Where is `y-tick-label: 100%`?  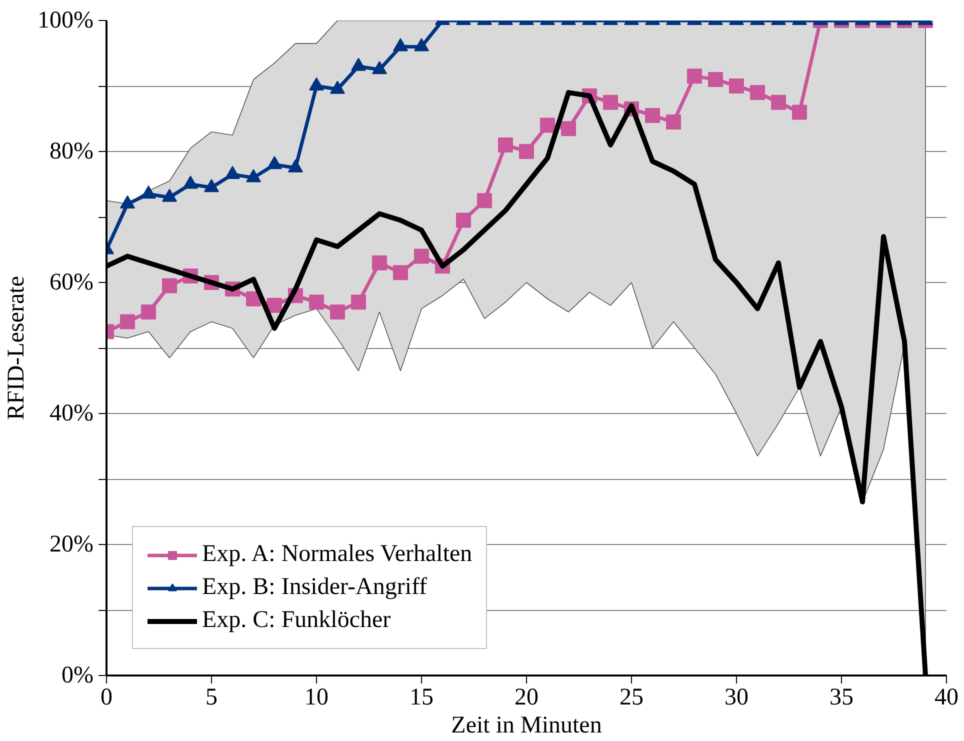 y-tick-label: 100% is located at coordinates (66, 21).